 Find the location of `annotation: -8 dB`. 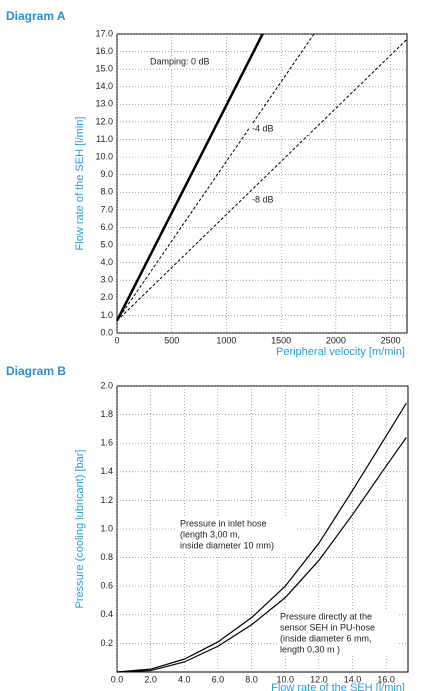

annotation: -8 dB is located at coordinates (263, 199).